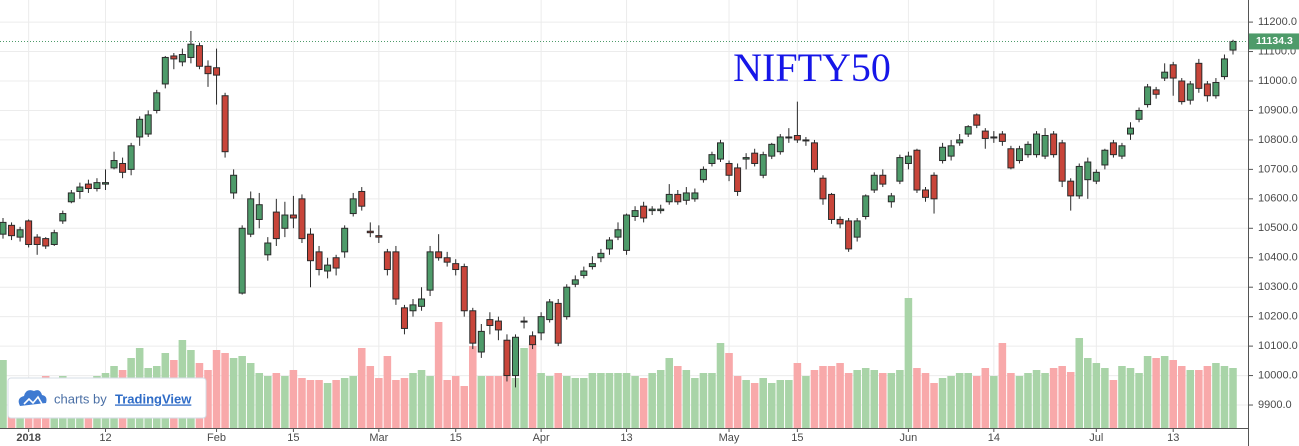 Image resolution: width=1299 pixels, height=446 pixels. I want to click on y-tick-label: 10800.0, so click(1278, 140).